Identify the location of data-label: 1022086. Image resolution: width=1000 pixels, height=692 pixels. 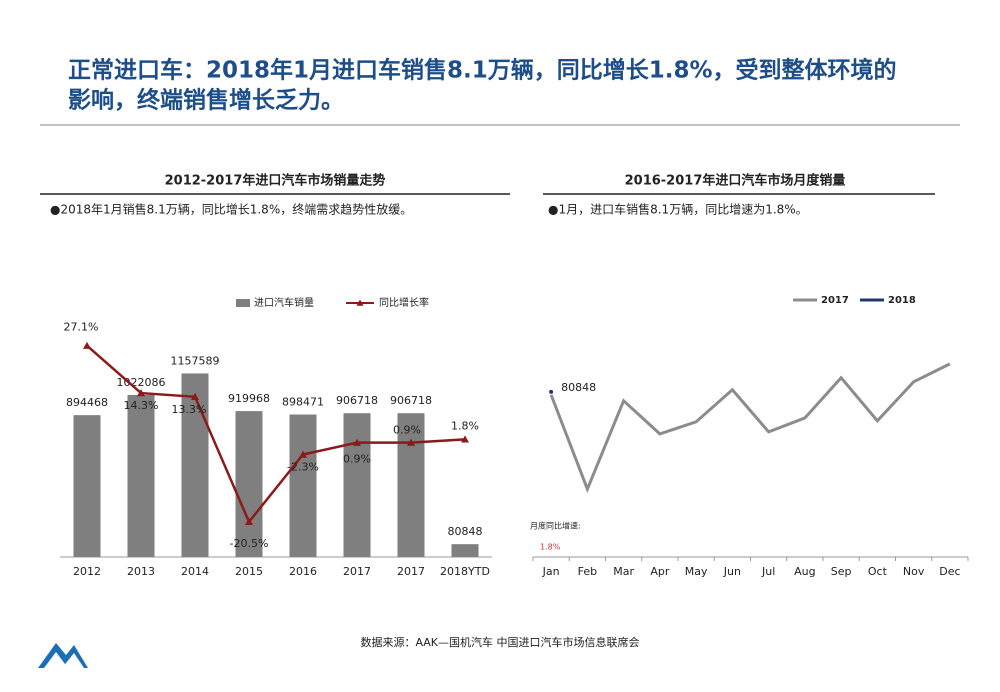
(141, 382).